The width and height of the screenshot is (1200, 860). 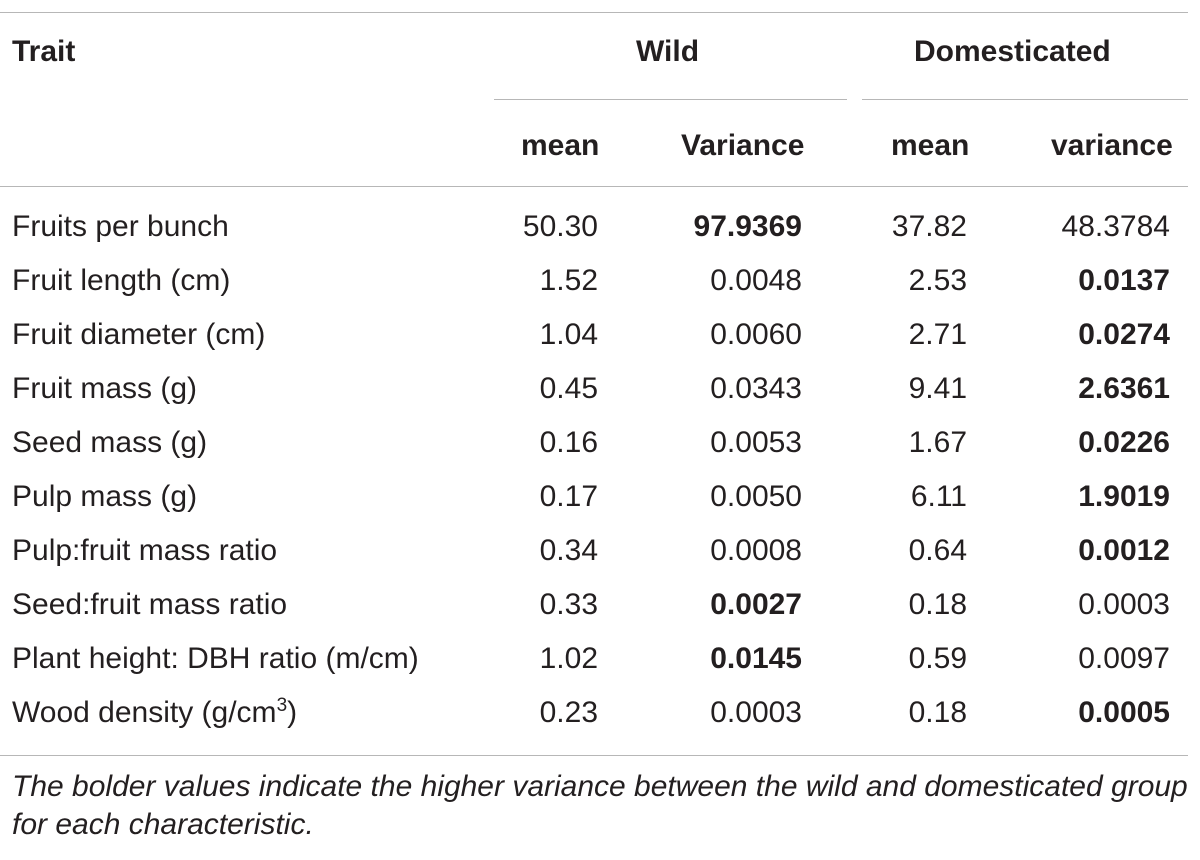 I want to click on cell-wild-mean: 0.34, so click(x=568, y=550).